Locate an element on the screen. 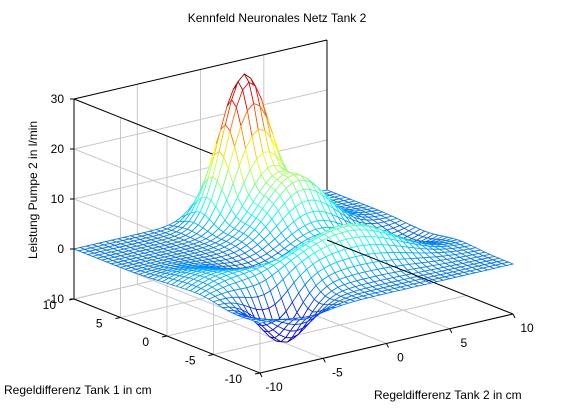 The width and height of the screenshot is (561, 420). z-tick-label: 0 is located at coordinates (60, 249).